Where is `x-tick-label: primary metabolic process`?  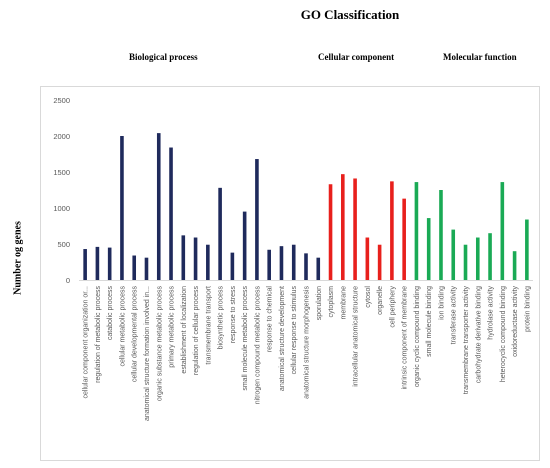 x-tick-label: primary metabolic process is located at coordinates (172, 327).